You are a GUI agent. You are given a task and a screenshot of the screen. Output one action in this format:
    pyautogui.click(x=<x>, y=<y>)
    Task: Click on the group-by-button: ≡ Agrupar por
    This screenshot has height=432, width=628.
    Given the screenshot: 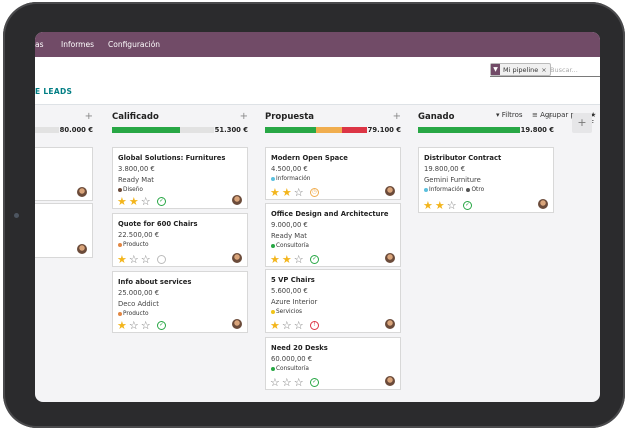 What is the action you would take?
    pyautogui.click(x=557, y=115)
    